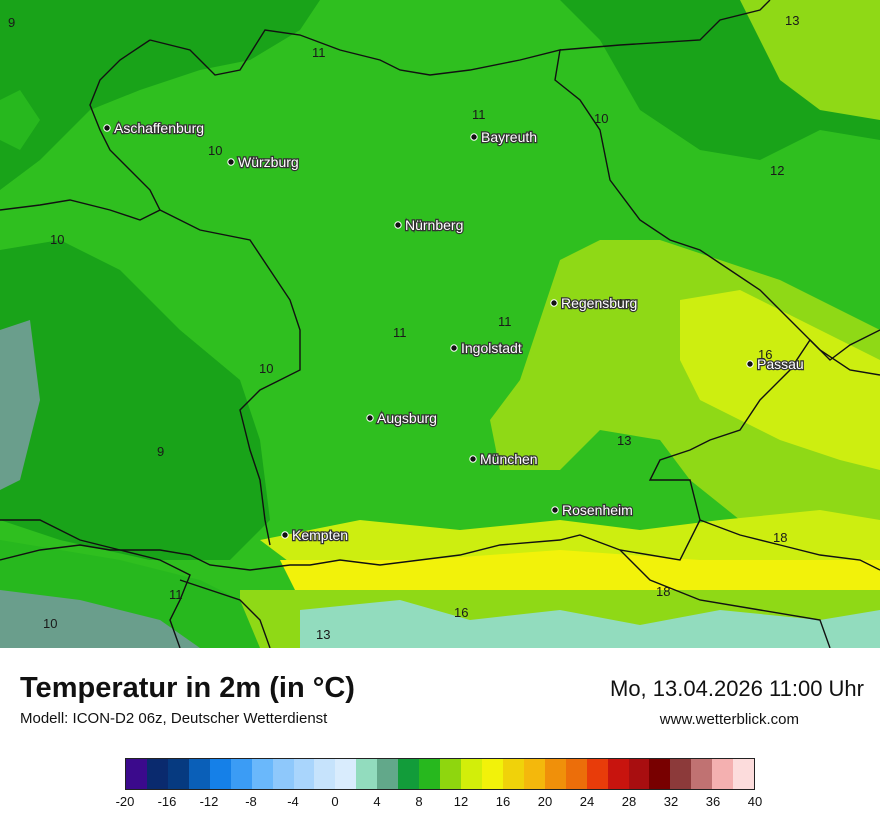  Describe the element at coordinates (320, 535) in the screenshot. I see `city-label: Kempten` at that location.